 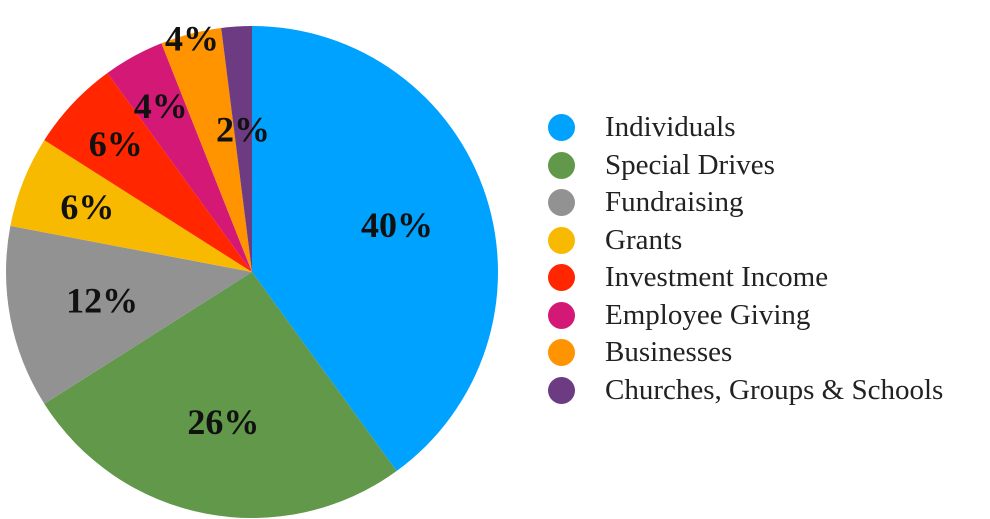 I want to click on slice-value-label-businesses: 4%, so click(x=192, y=38).